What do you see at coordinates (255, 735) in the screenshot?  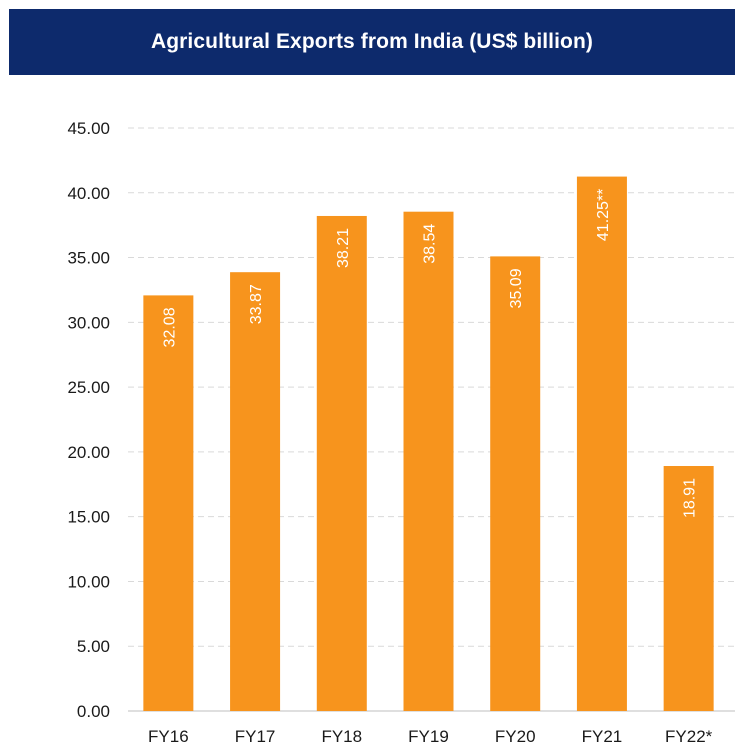 I see `x-category-label: FY17` at bounding box center [255, 735].